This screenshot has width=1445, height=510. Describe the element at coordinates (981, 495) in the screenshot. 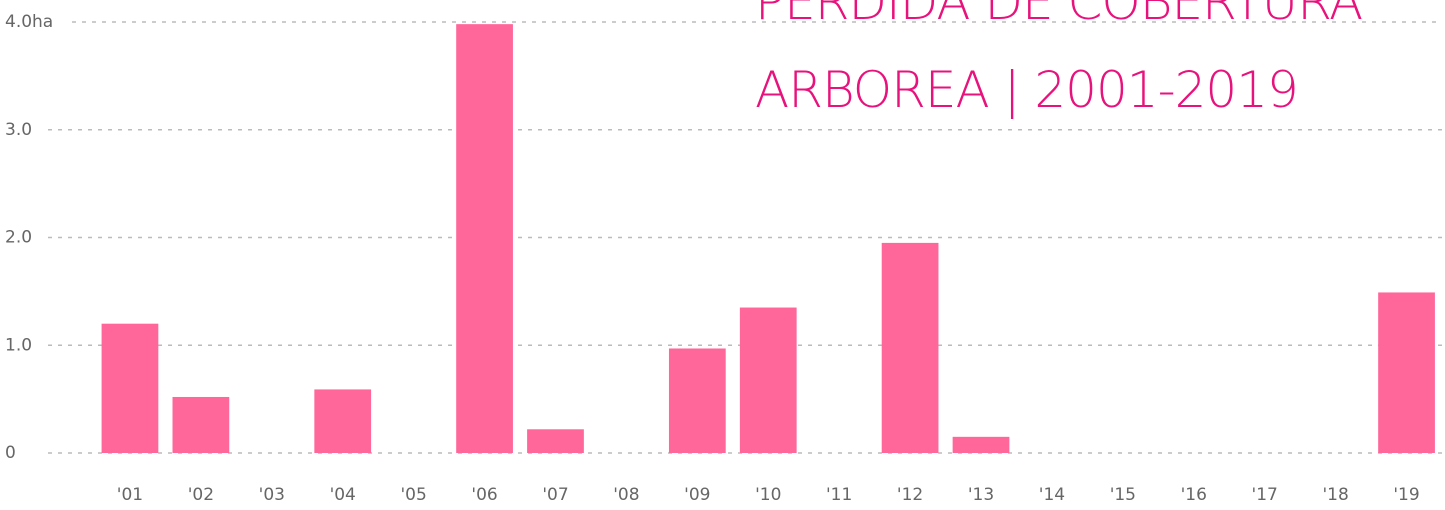

I see `x-tick-label: '13` at that location.